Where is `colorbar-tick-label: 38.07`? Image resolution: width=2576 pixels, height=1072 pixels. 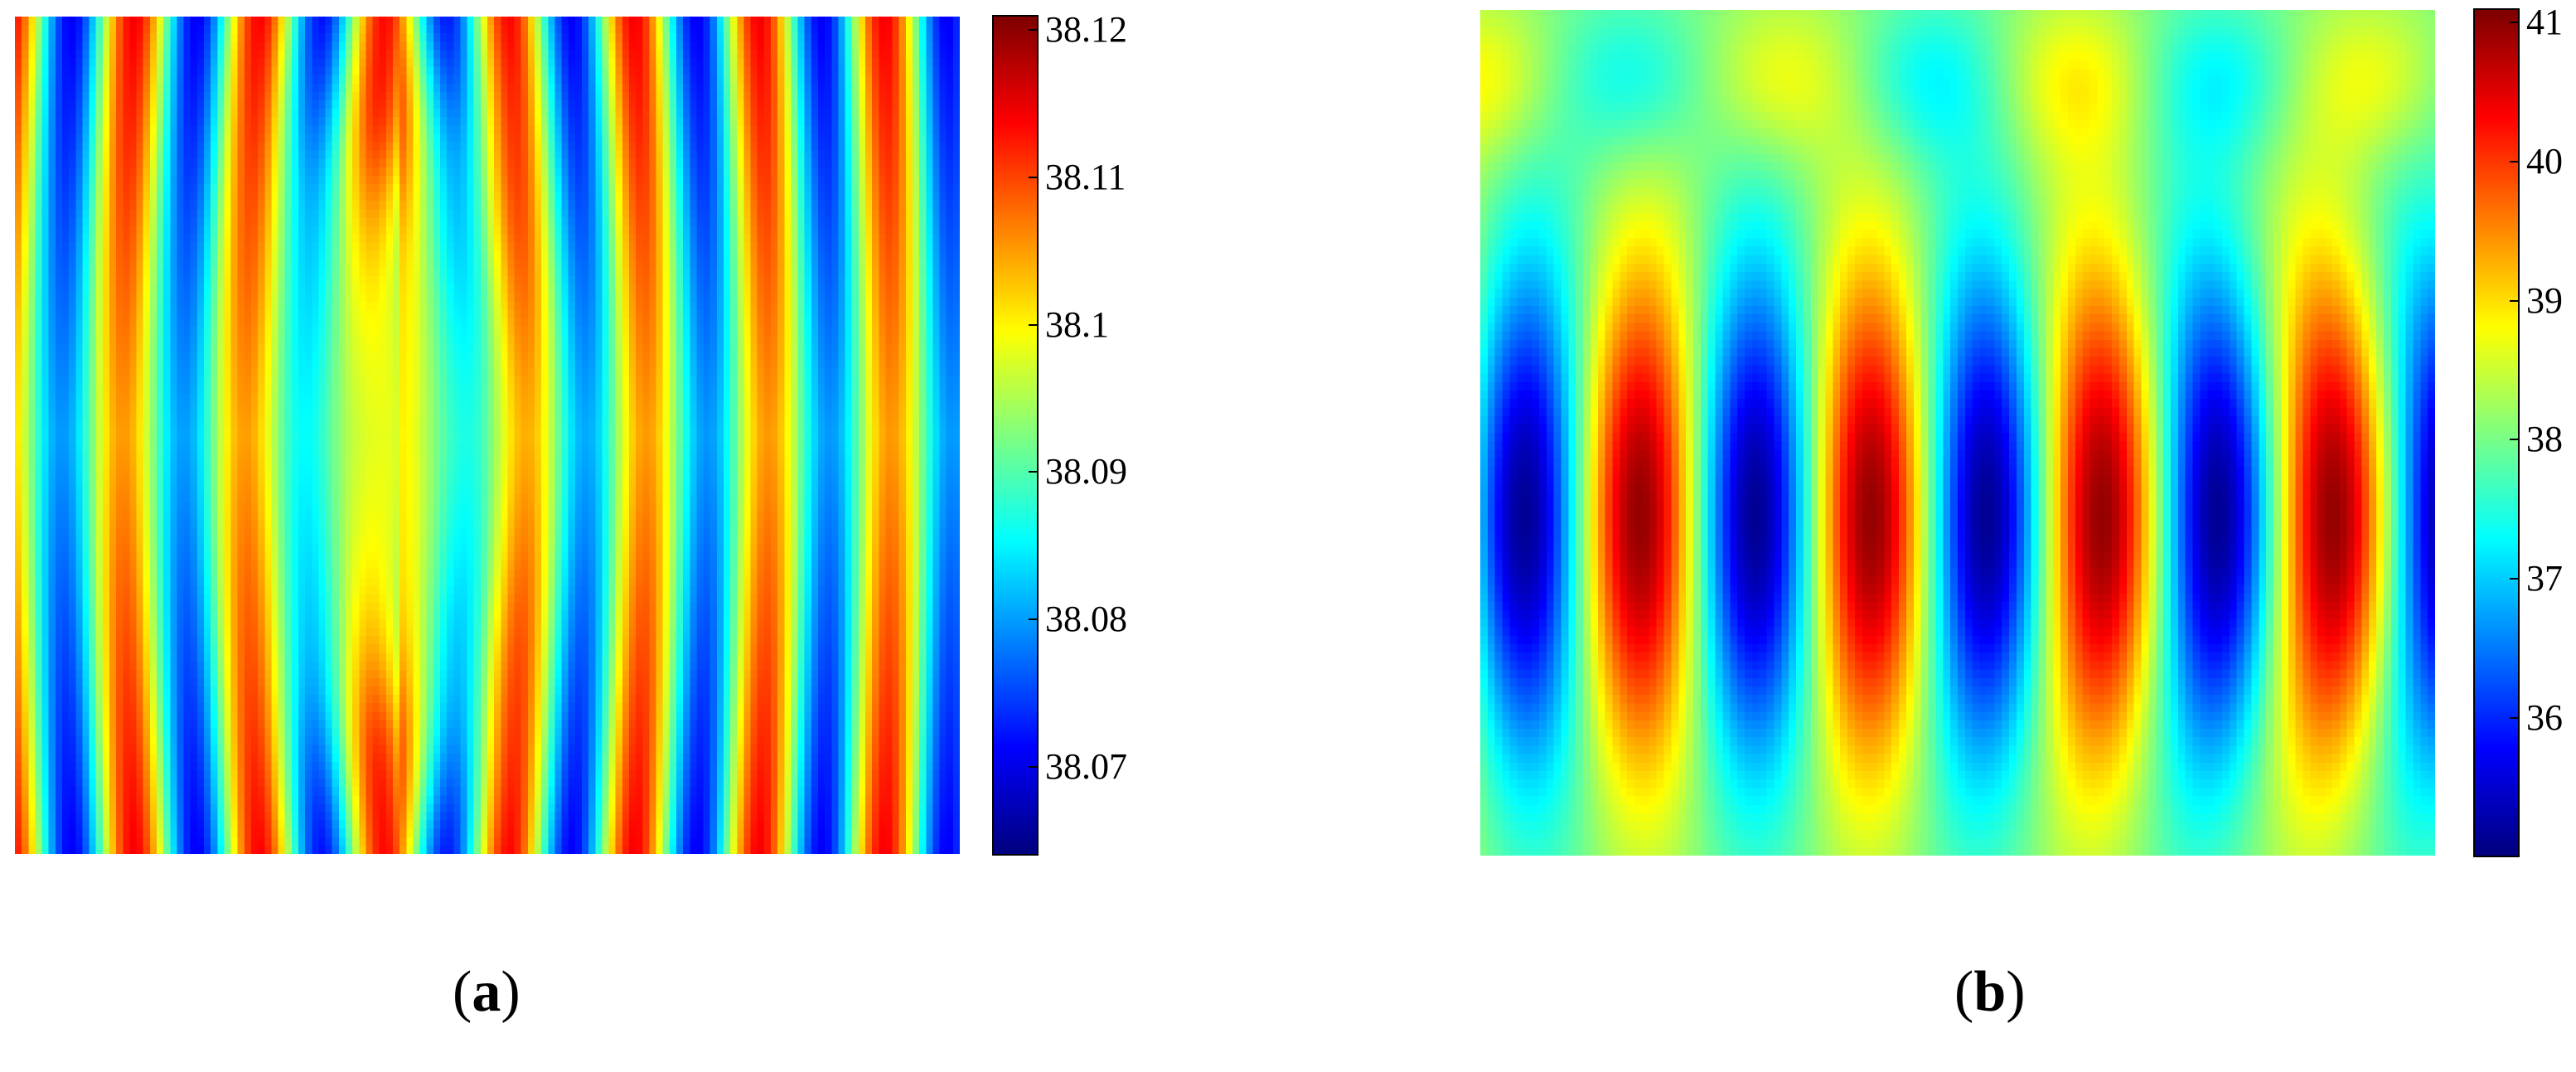
colorbar-tick-label: 38.07 is located at coordinates (1086, 767).